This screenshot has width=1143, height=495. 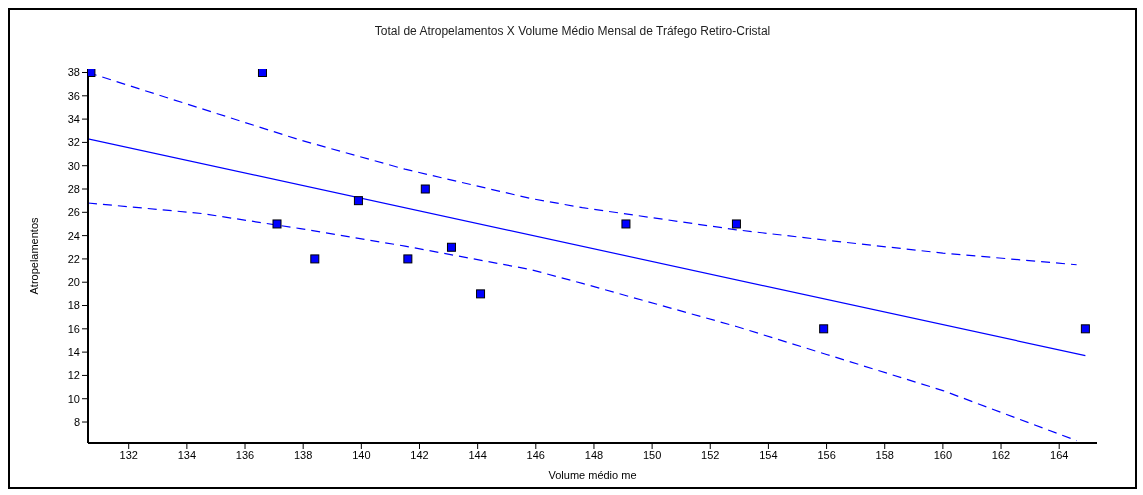 I want to click on x-tick-label: 160, so click(x=943, y=454).